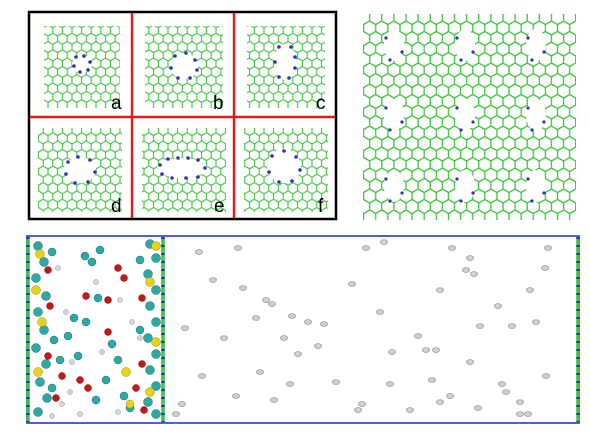 The width and height of the screenshot is (589, 434). I want to click on liquid-right-column, so click(148, 329).